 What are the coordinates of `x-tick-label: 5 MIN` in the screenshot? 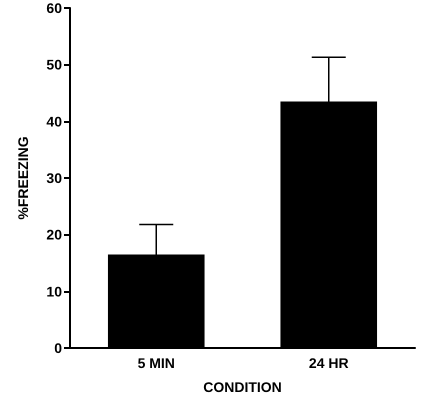 It's located at (156, 363).